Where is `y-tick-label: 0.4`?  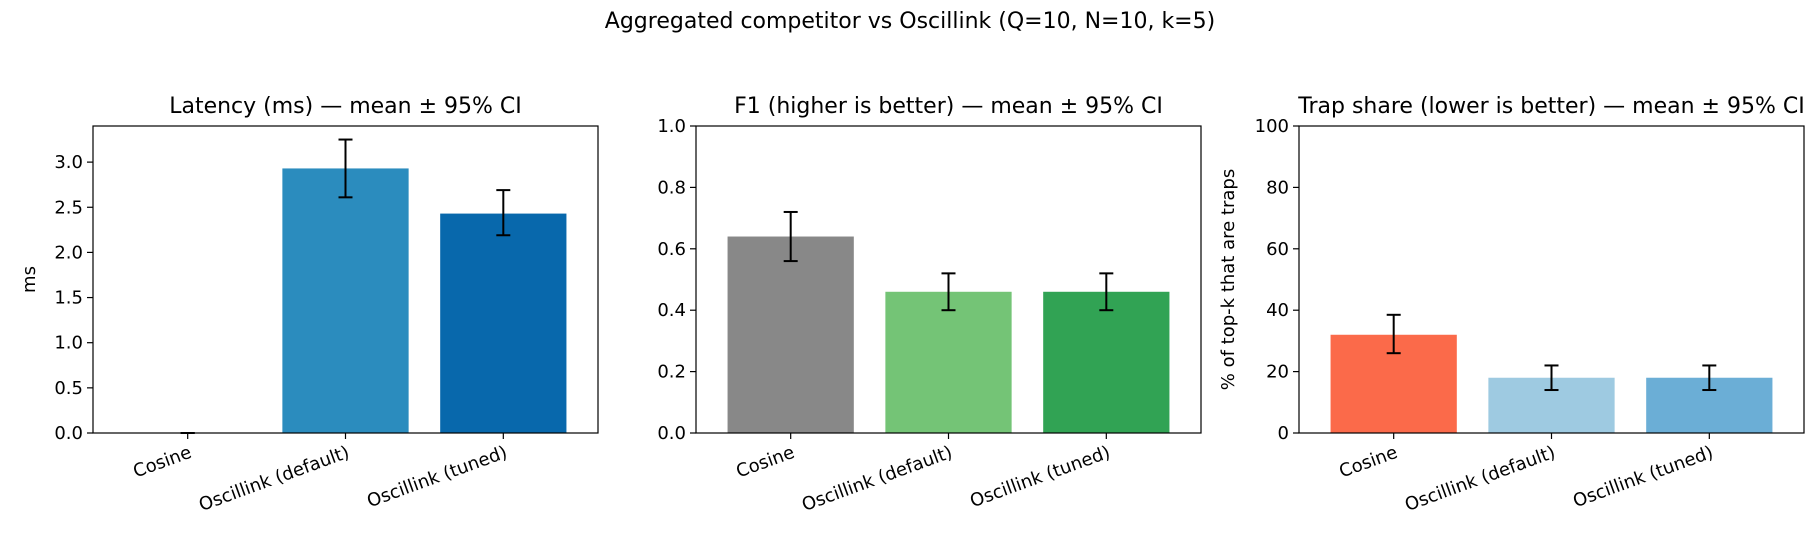 y-tick-label: 0.4 is located at coordinates (671, 310).